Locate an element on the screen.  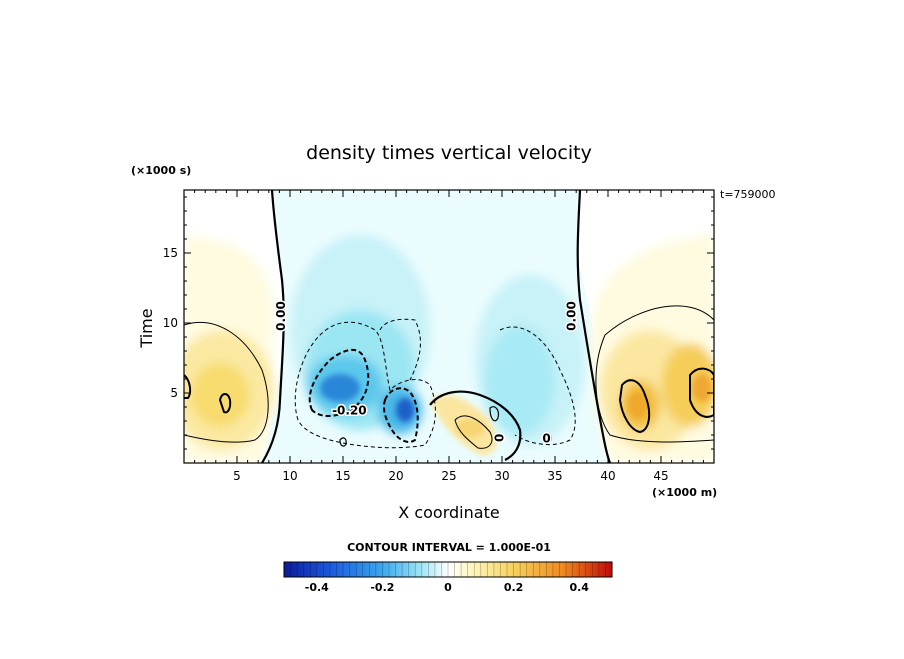
colorbar-tick-label: 0.2 is located at coordinates (514, 587).